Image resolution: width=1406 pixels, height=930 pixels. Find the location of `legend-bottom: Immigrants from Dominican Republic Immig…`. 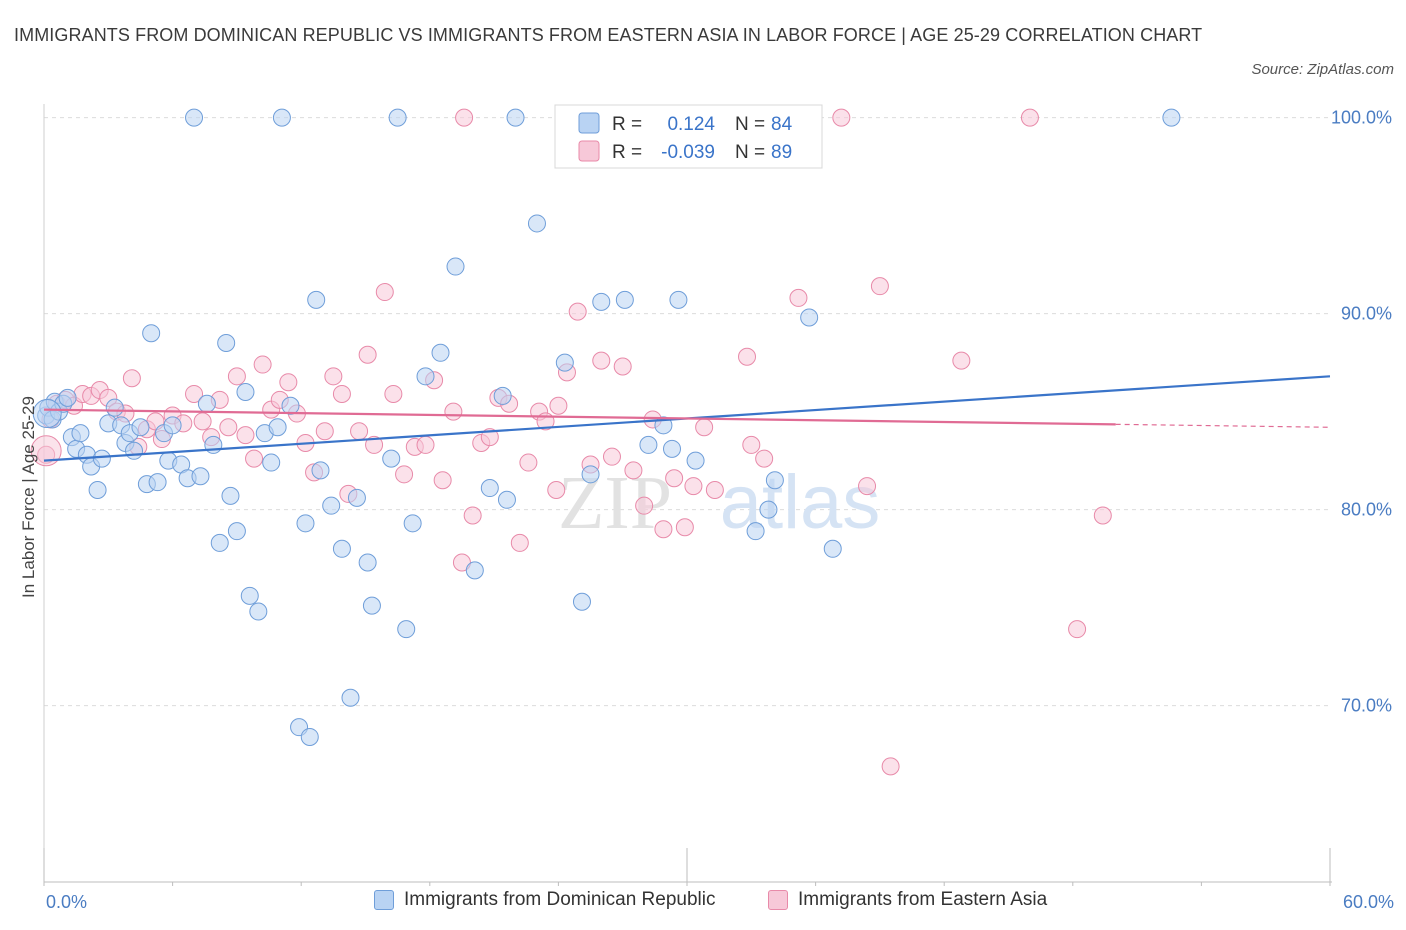

legend-bottom: Immigrants from Dominican Republic Immig… is located at coordinates (703, 902).